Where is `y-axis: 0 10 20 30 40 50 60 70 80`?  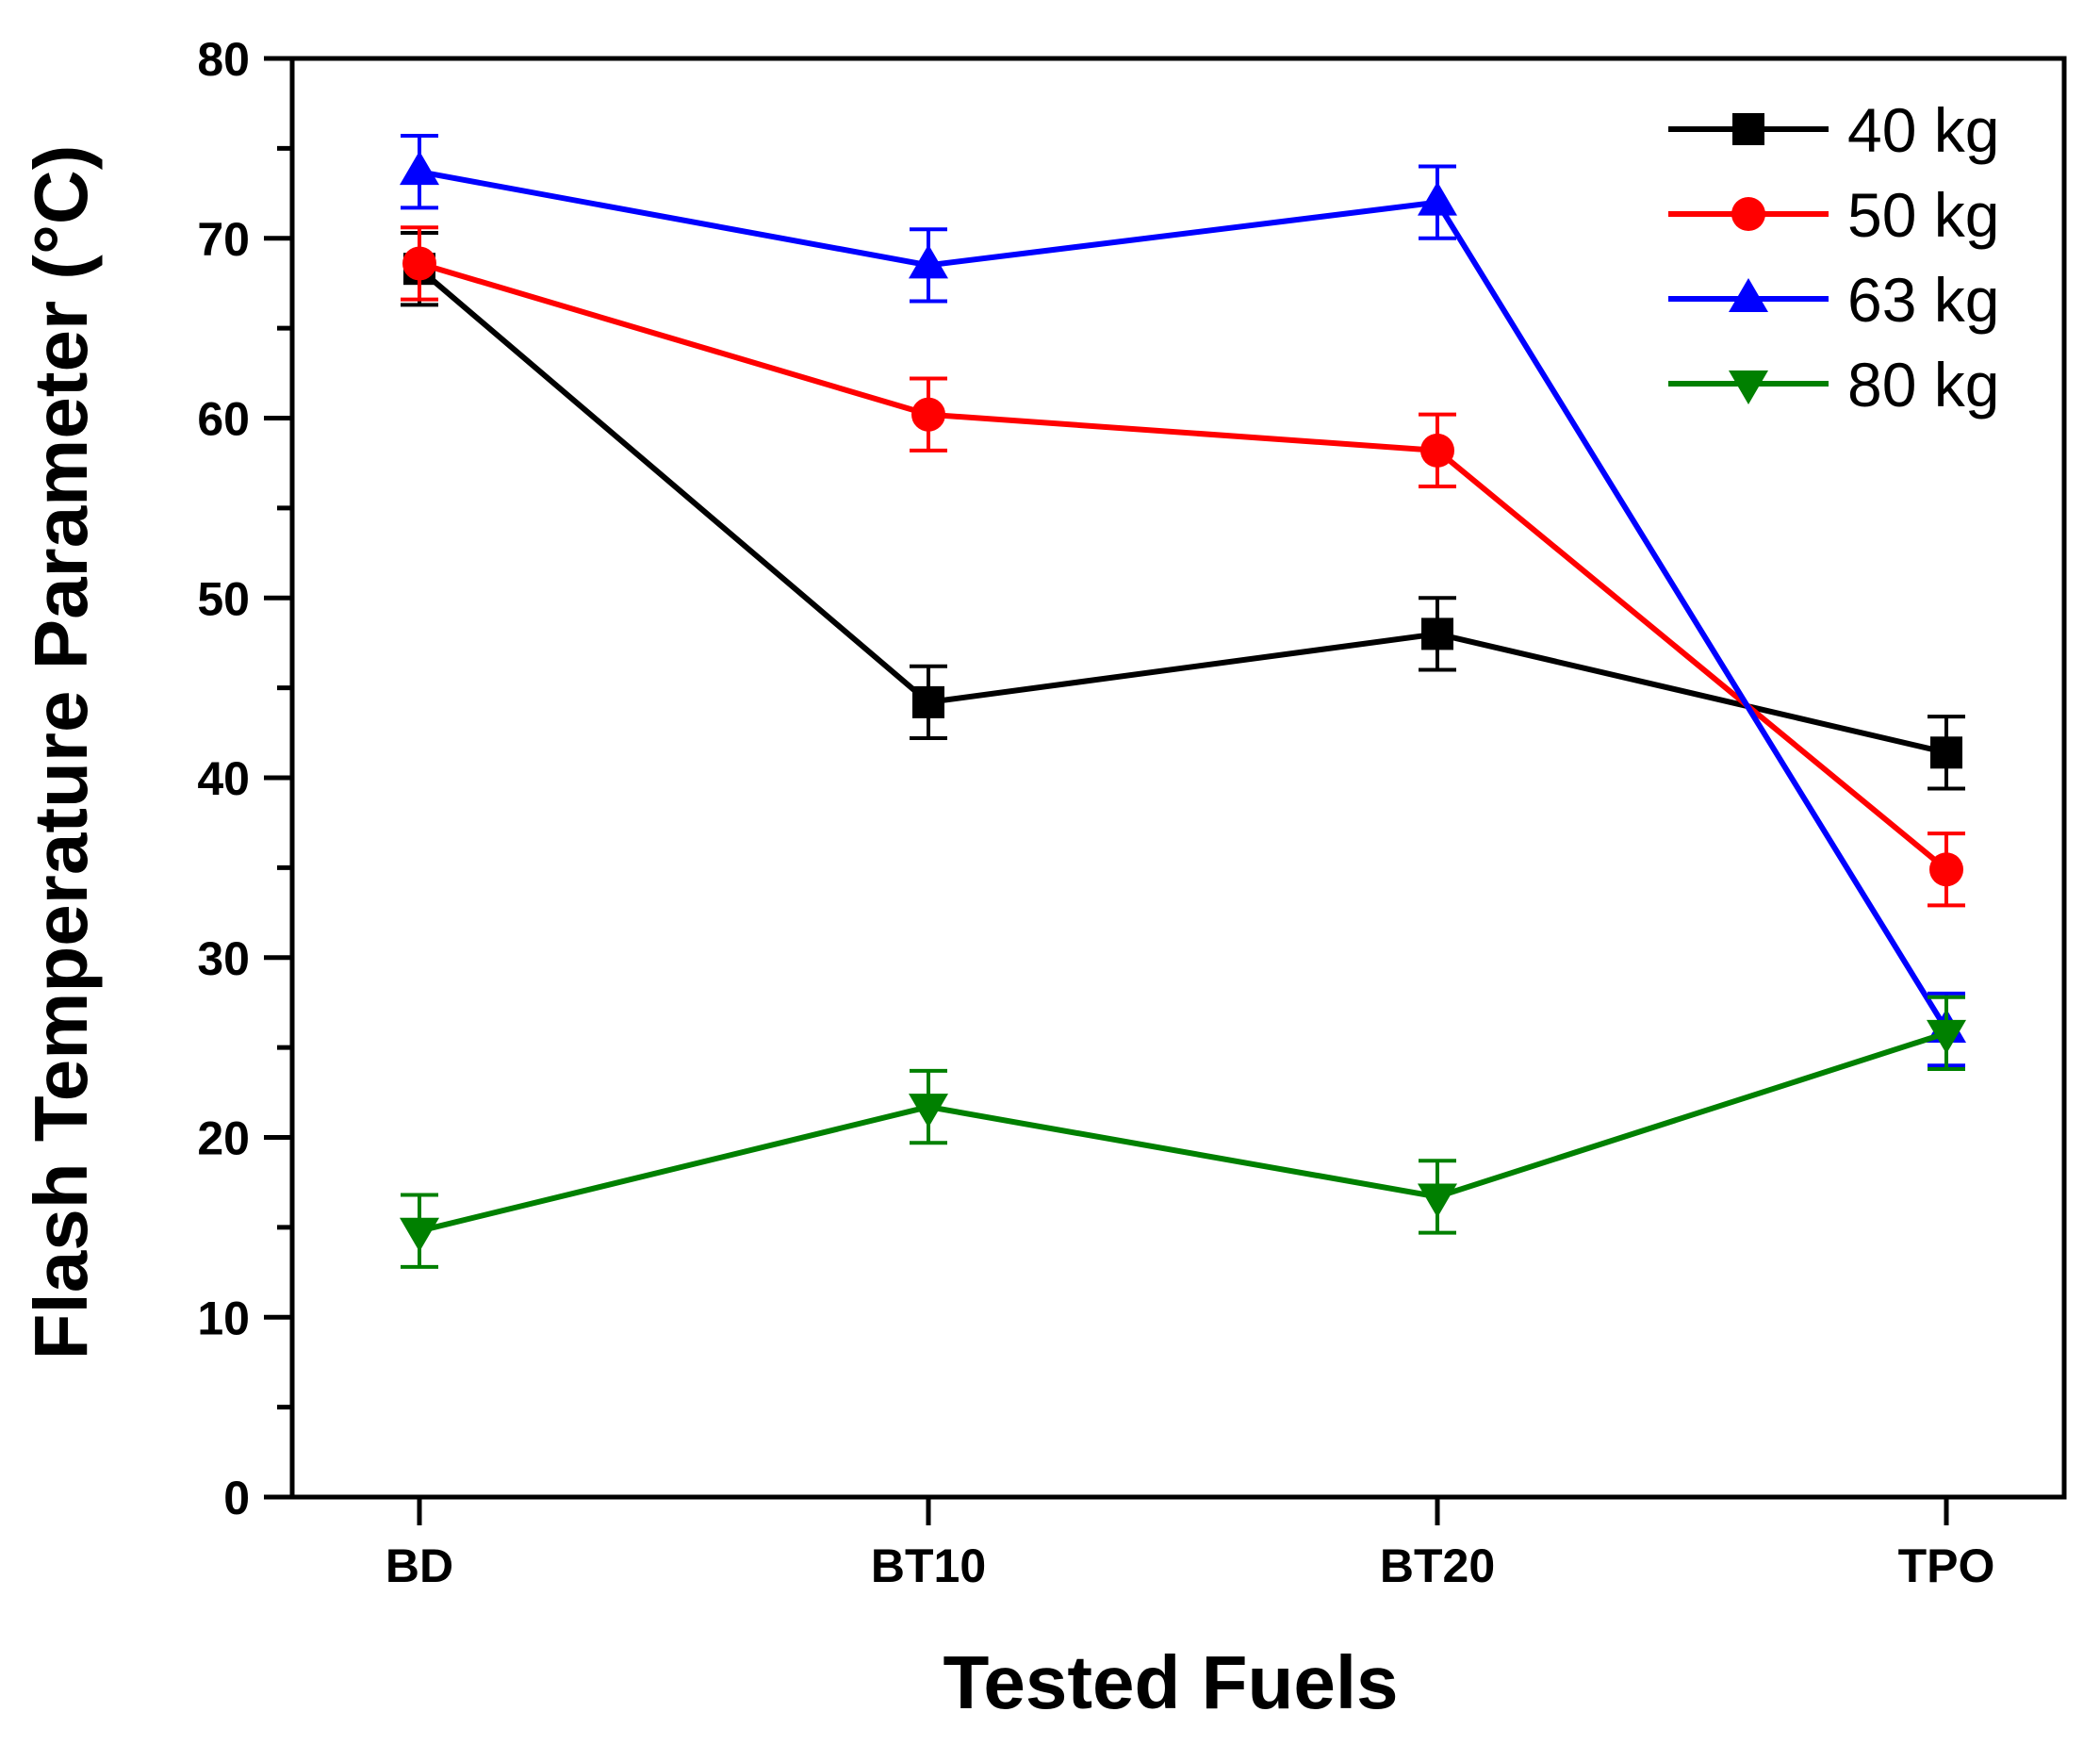 y-axis: 0 10 20 30 40 50 60 70 80 is located at coordinates (244, 778).